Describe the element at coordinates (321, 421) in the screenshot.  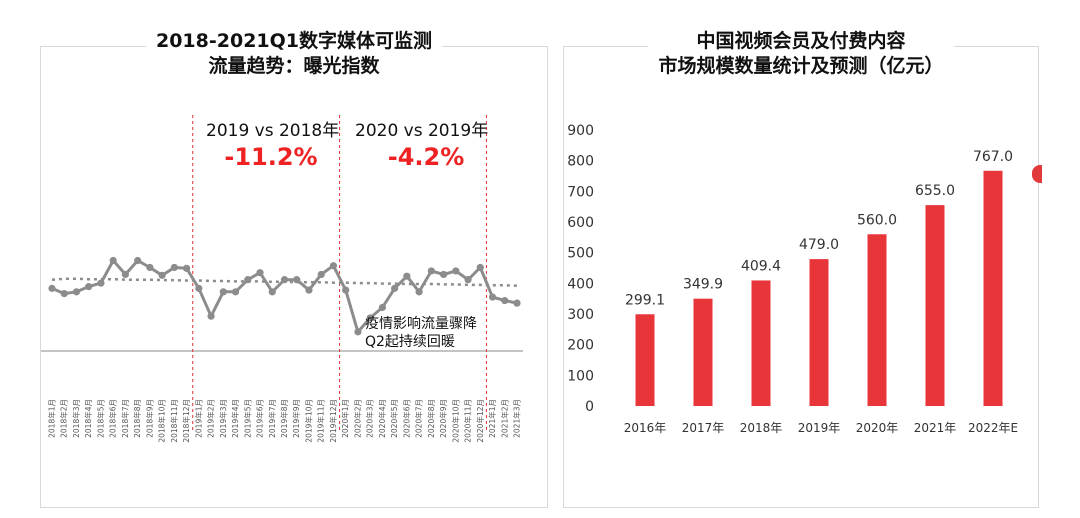
I see `x-tick-label: 2019年11月` at that location.